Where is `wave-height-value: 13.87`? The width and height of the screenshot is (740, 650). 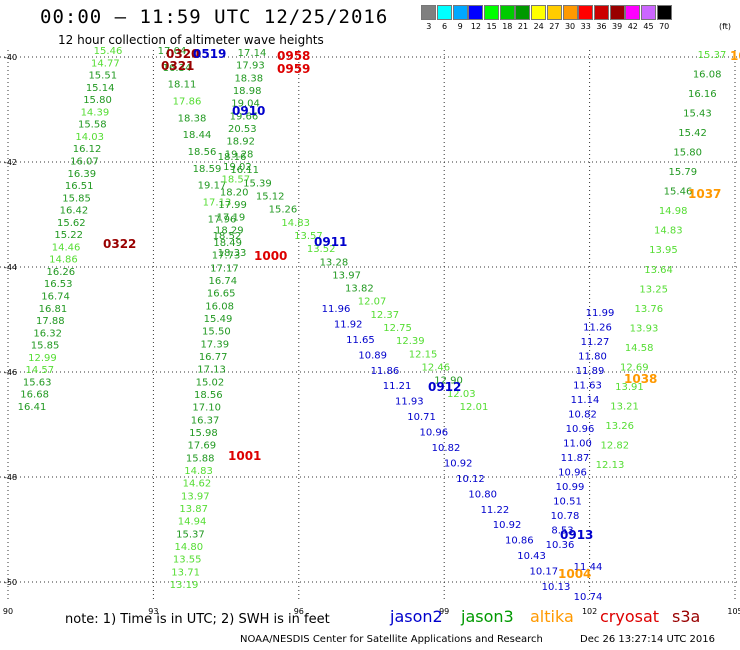
wave-height-value: 13.87 is located at coordinates (193, 509).